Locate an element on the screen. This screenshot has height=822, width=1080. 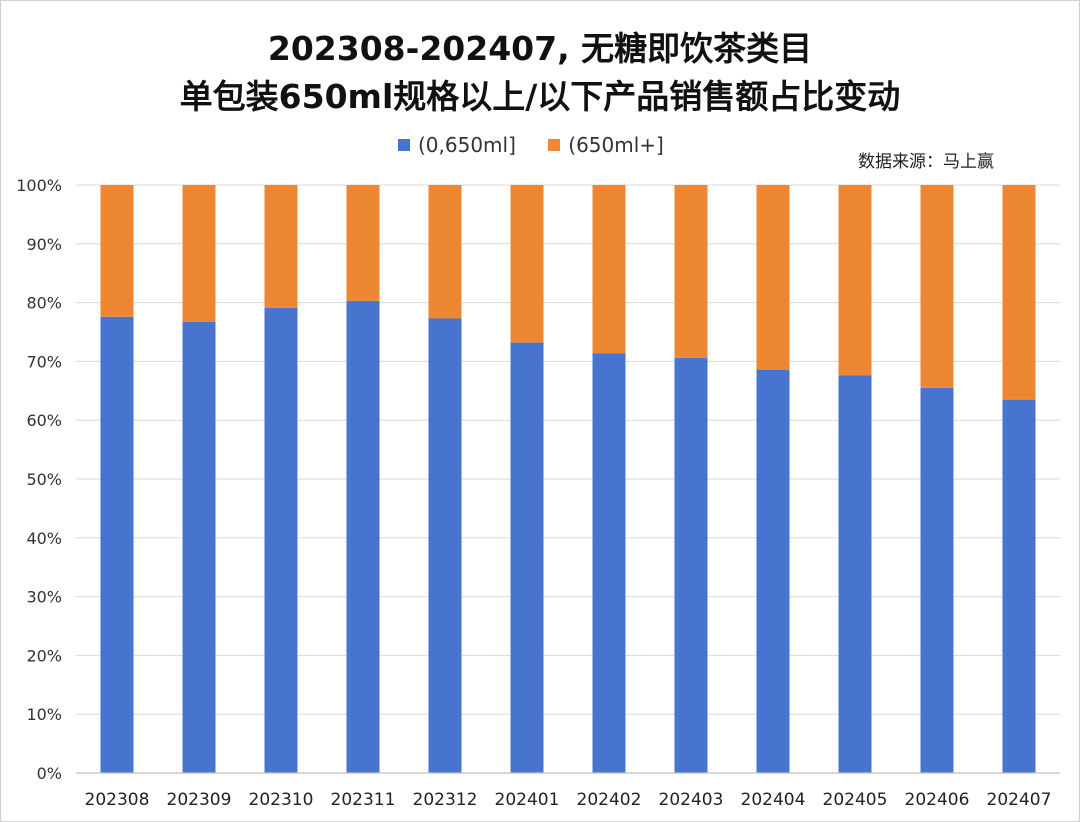
legend-swatch-large is located at coordinates (554, 145).